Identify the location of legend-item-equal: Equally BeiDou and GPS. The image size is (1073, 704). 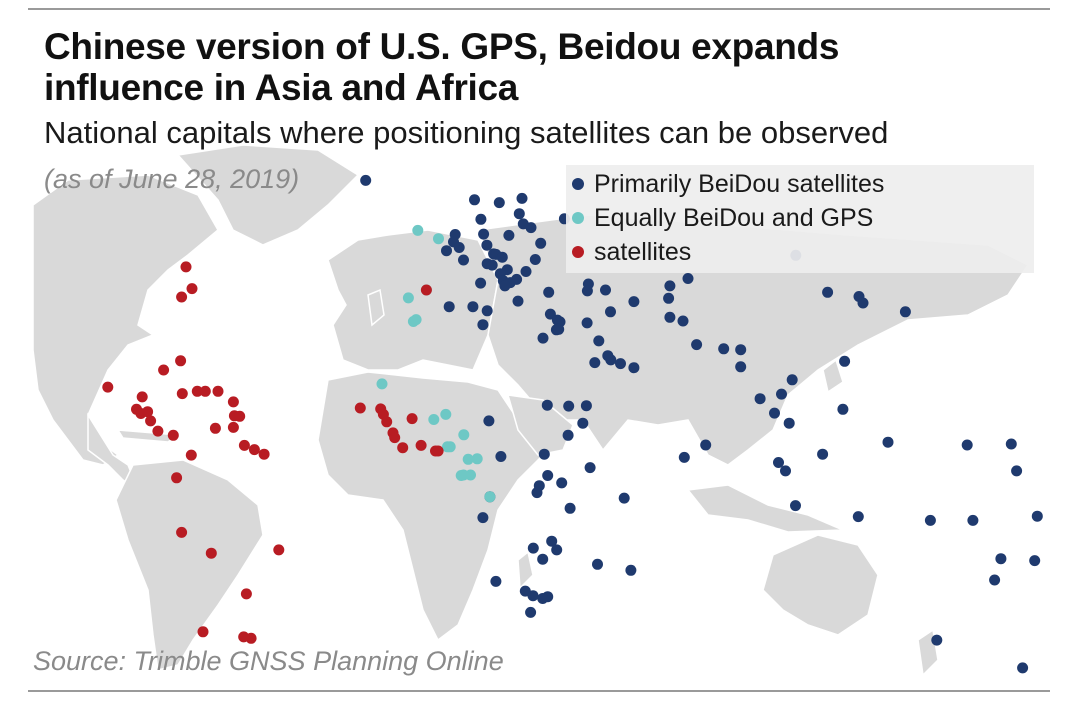
(722, 218).